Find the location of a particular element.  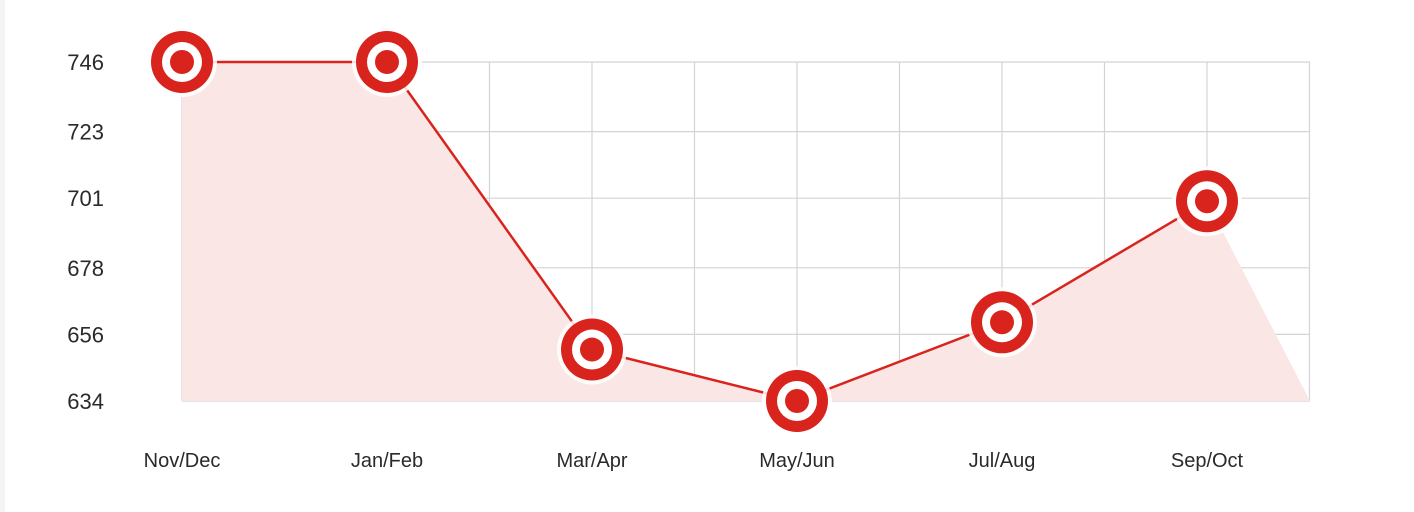

x-category-label: May/Jun is located at coordinates (797, 461).